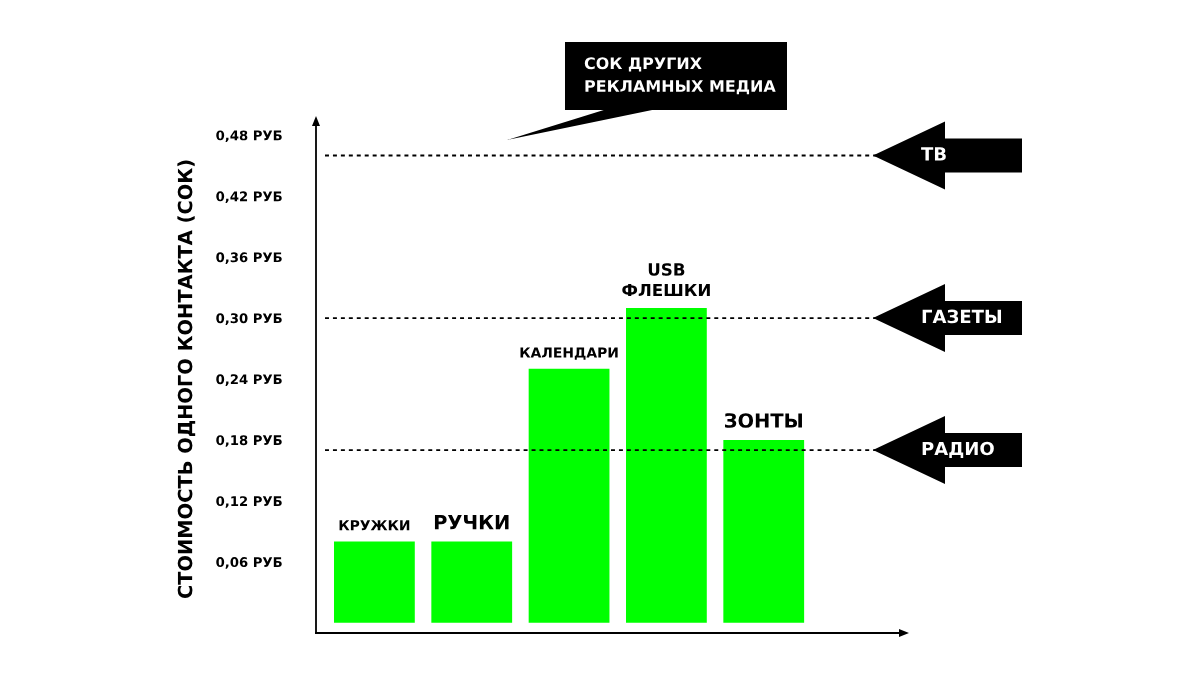 The image size is (1200, 674). Describe the element at coordinates (249, 502) in the screenshot. I see `y-tick-label: 0,12 РУБ` at that location.